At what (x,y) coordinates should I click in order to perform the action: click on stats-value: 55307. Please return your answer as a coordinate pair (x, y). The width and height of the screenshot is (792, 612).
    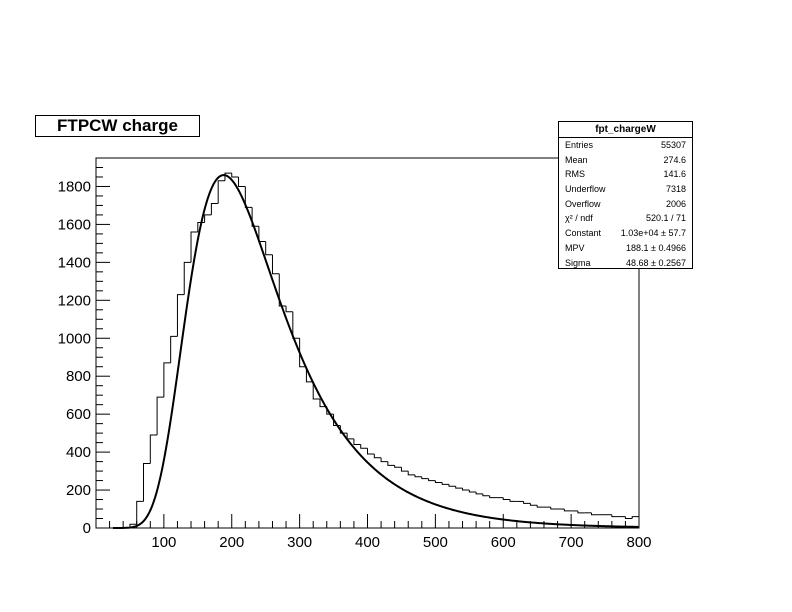
    Looking at the image, I should click on (673, 145).